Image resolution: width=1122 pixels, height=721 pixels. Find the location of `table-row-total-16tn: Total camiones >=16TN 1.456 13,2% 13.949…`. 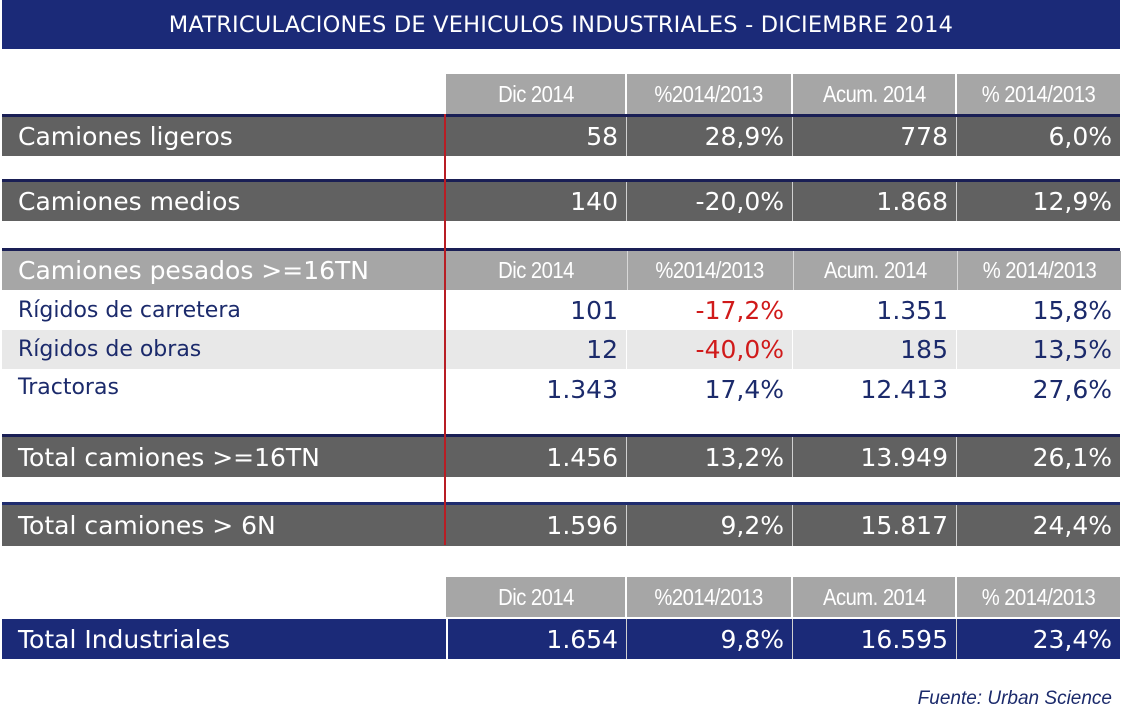

table-row-total-16tn: Total camiones >=16TN 1.456 13,2% 13.949… is located at coordinates (561, 455).